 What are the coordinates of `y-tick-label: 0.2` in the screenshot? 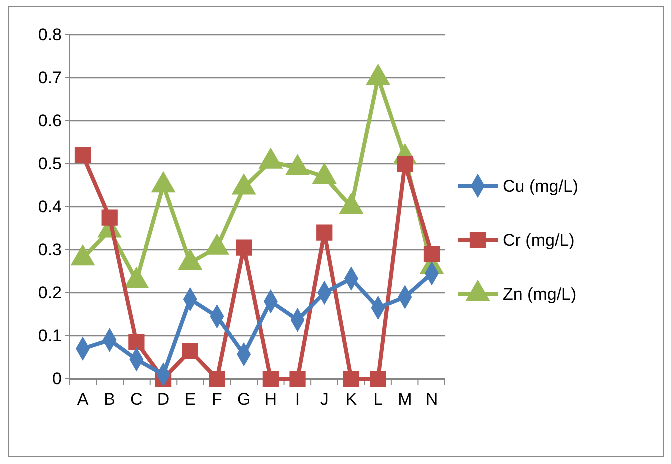 It's located at (50, 292).